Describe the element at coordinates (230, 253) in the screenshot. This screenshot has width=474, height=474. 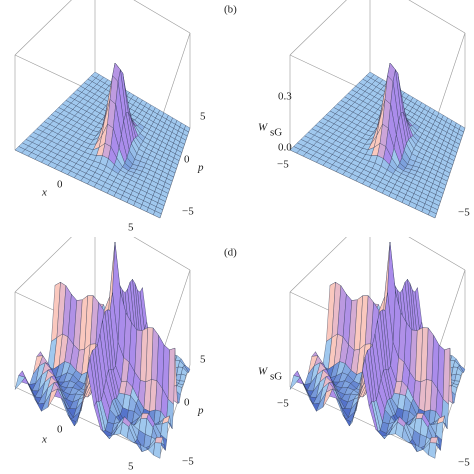
I see `panel-label: (d)` at that location.